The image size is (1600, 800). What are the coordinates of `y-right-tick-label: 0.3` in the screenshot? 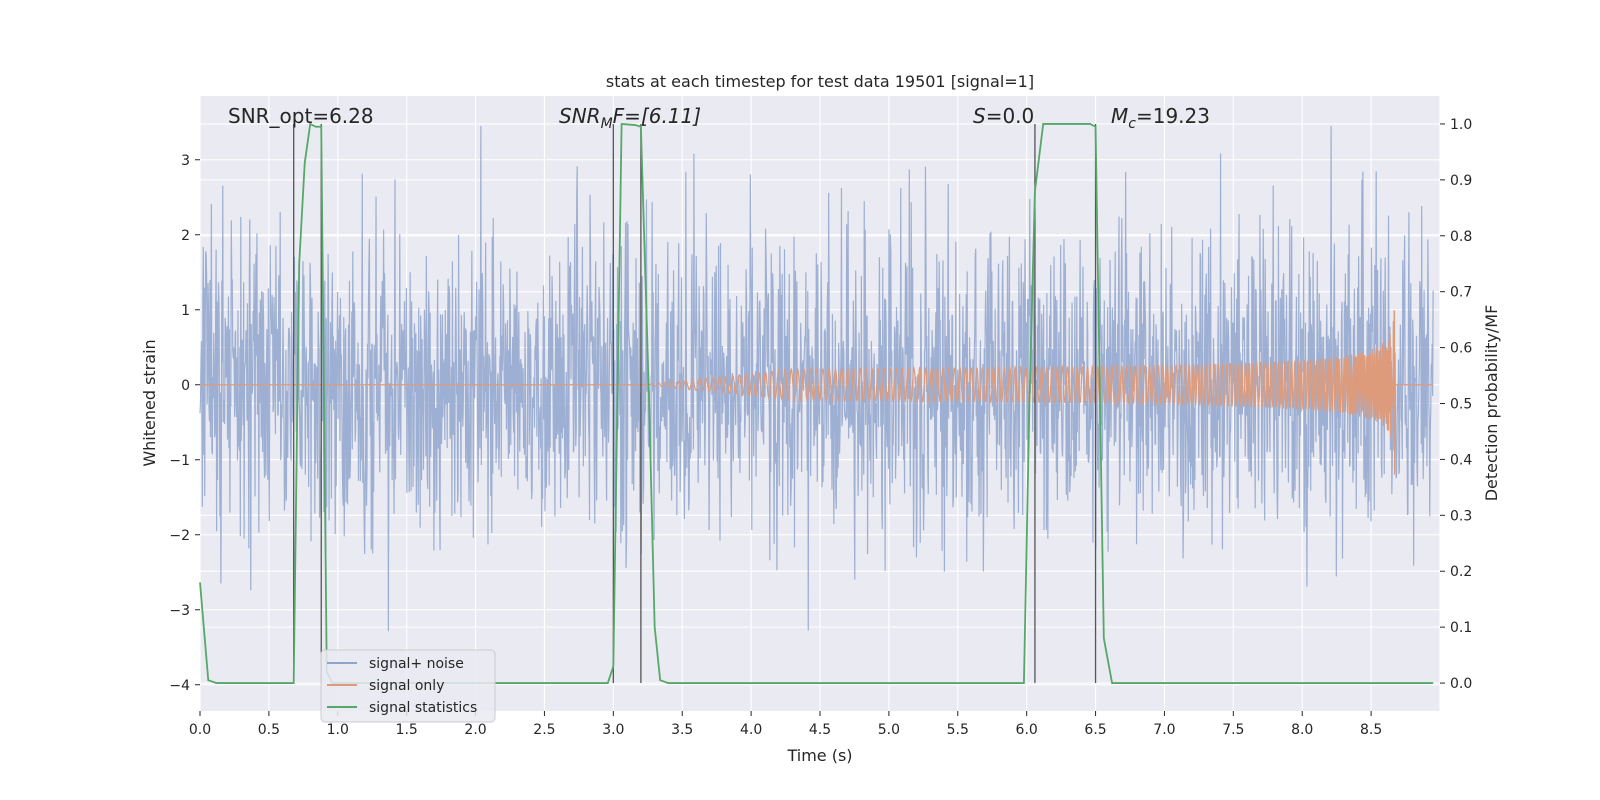 It's located at (1461, 516).